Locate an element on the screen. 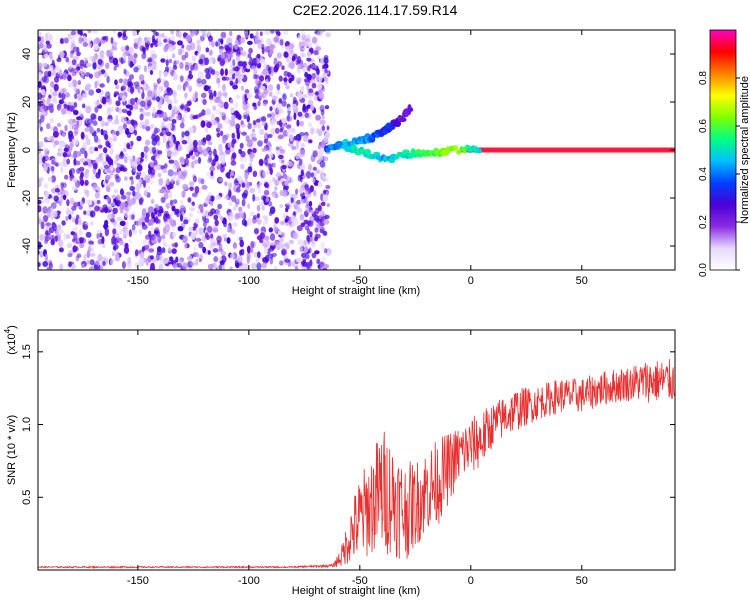  snr-y-tick-label: 0.5 is located at coordinates (27, 497).